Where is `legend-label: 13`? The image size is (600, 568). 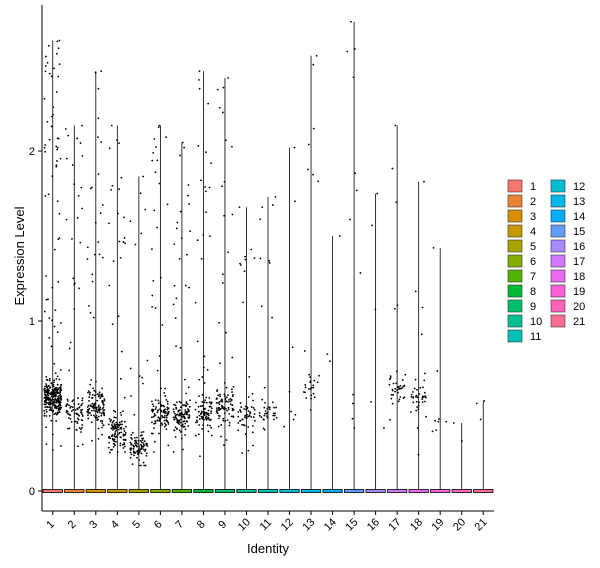 legend-label: 13 is located at coordinates (579, 202).